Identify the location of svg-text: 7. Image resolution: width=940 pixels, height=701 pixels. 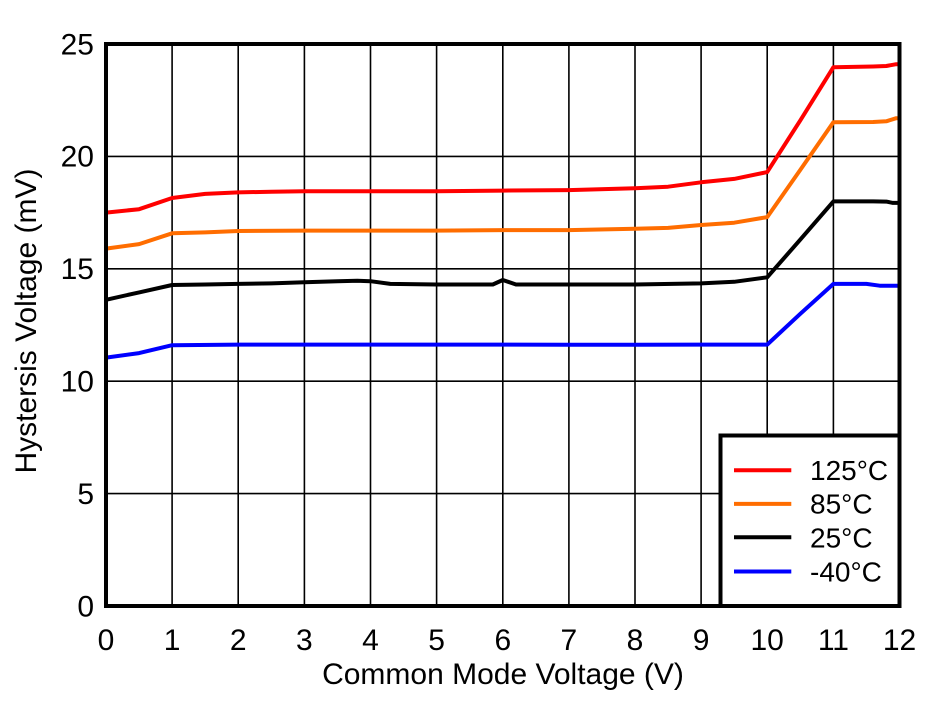
(569, 640).